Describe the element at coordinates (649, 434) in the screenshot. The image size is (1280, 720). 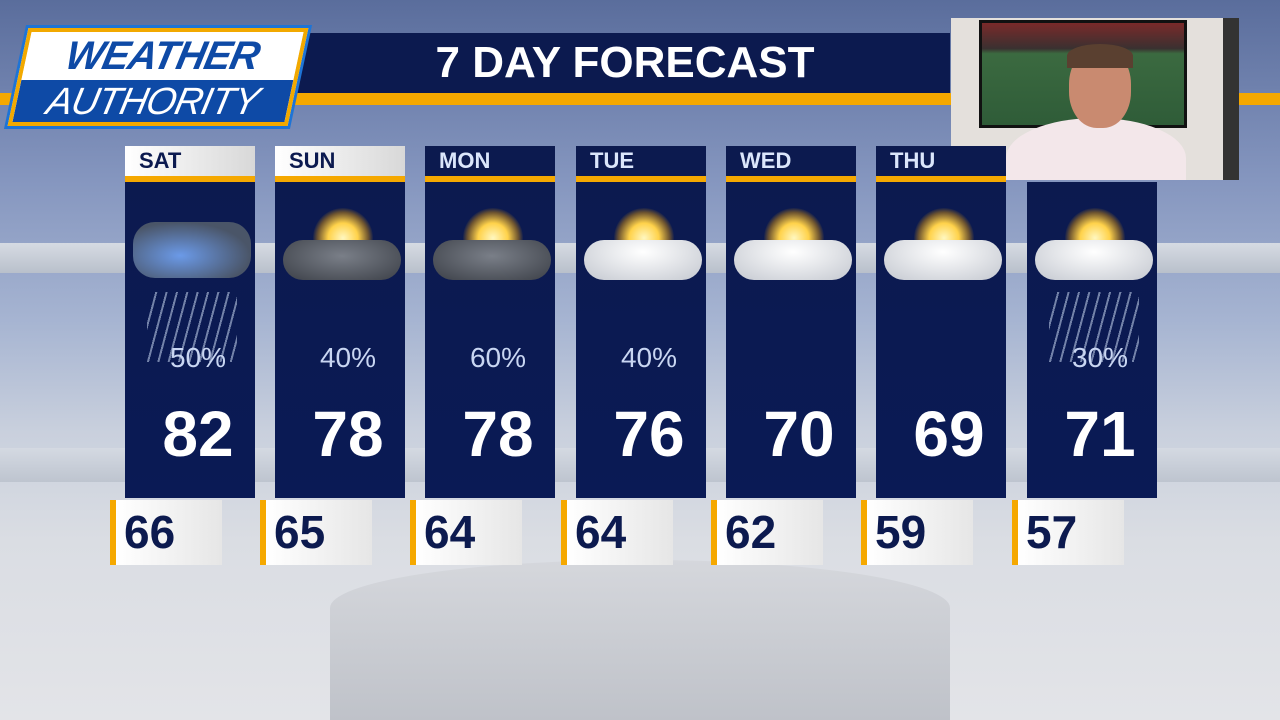
I see `high-temp: 76` at that location.